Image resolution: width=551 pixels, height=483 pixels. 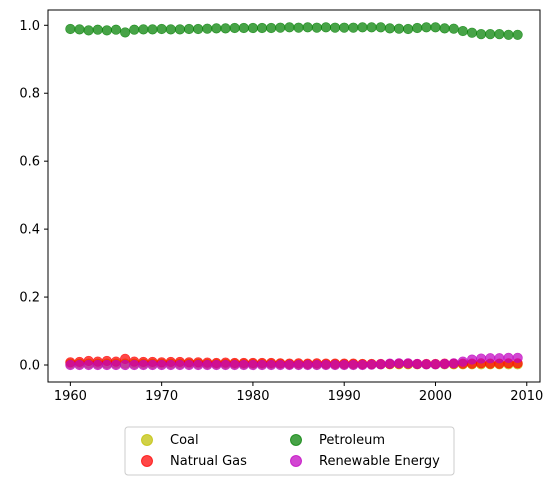 What do you see at coordinates (252, 396) in the screenshot?
I see `x-tick-label: 1980` at bounding box center [252, 396].